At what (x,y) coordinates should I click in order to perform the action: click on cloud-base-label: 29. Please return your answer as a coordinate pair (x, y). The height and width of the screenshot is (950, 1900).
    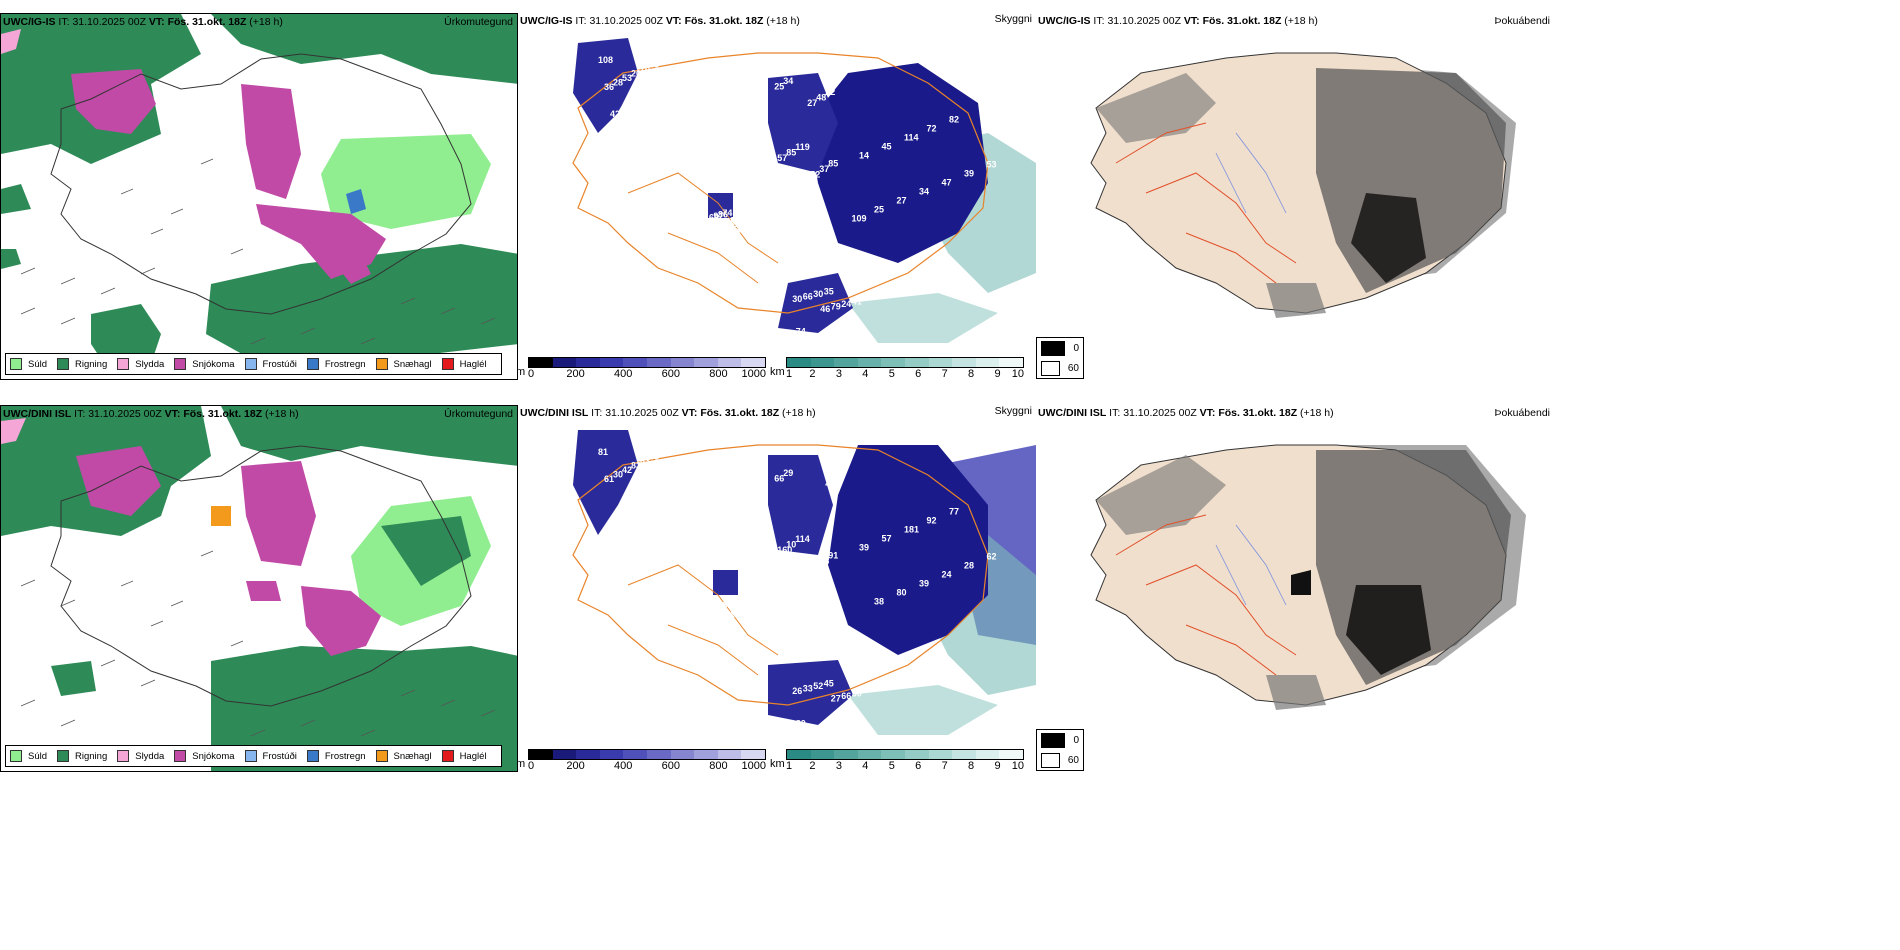
    Looking at the image, I should click on (788, 473).